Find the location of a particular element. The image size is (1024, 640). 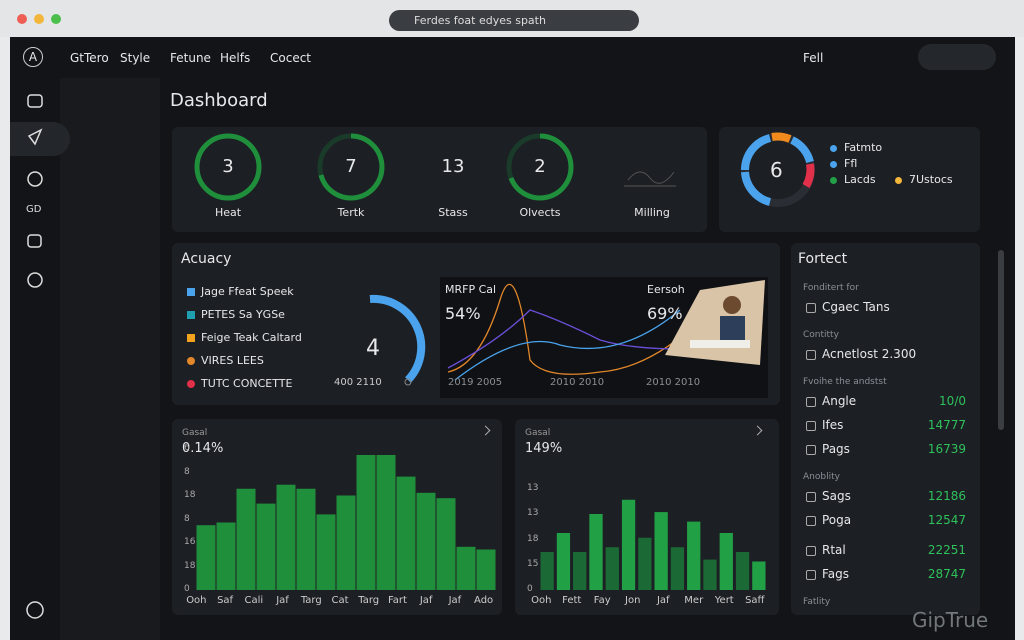

row-value: 28747 is located at coordinates (946, 574).